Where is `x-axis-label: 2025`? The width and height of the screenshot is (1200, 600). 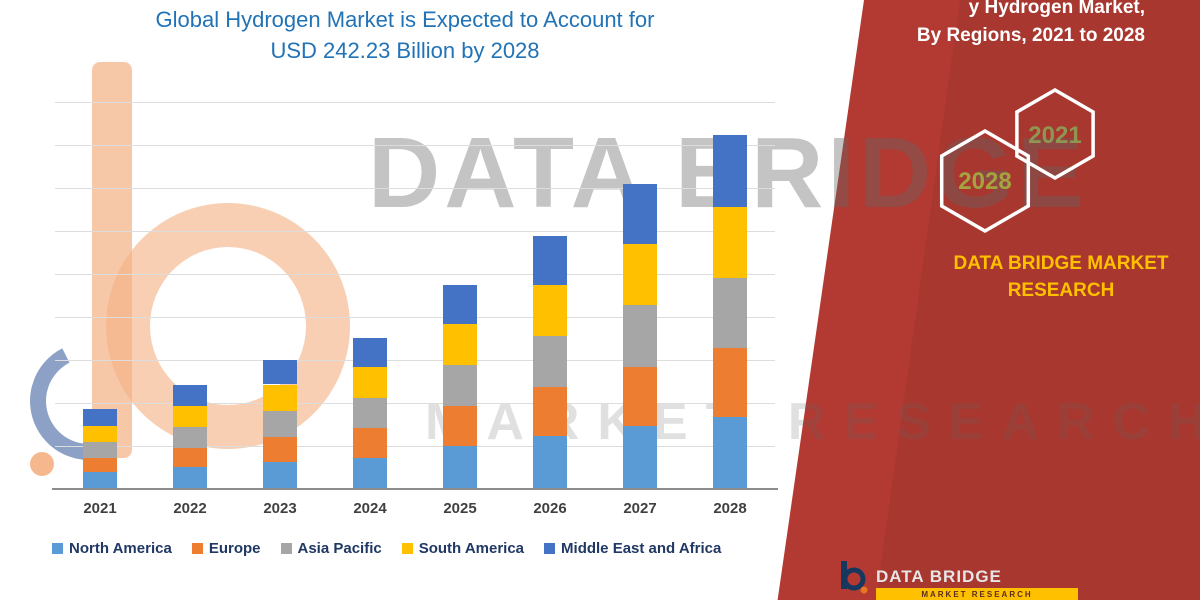
x-axis-label: 2025 is located at coordinates (460, 508).